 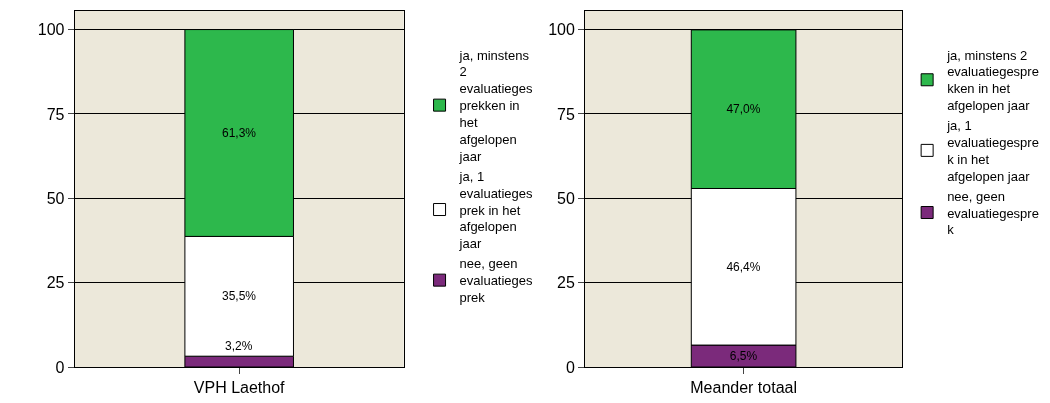 I want to click on data-label: 47,0%, so click(x=743, y=109).